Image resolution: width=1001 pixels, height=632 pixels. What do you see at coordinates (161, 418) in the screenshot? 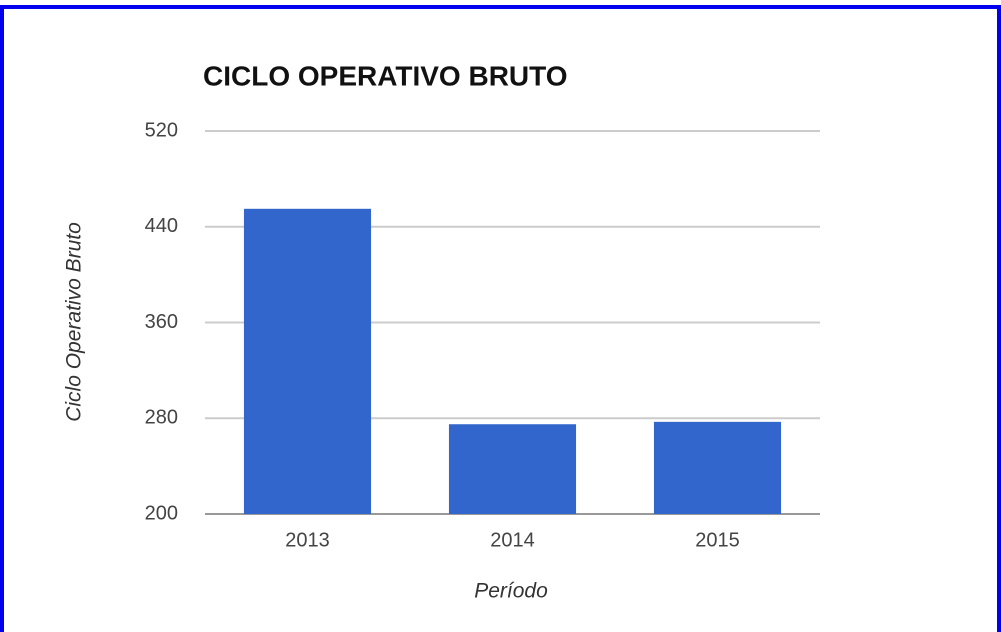
I see `y-tick-label: 280` at bounding box center [161, 418].